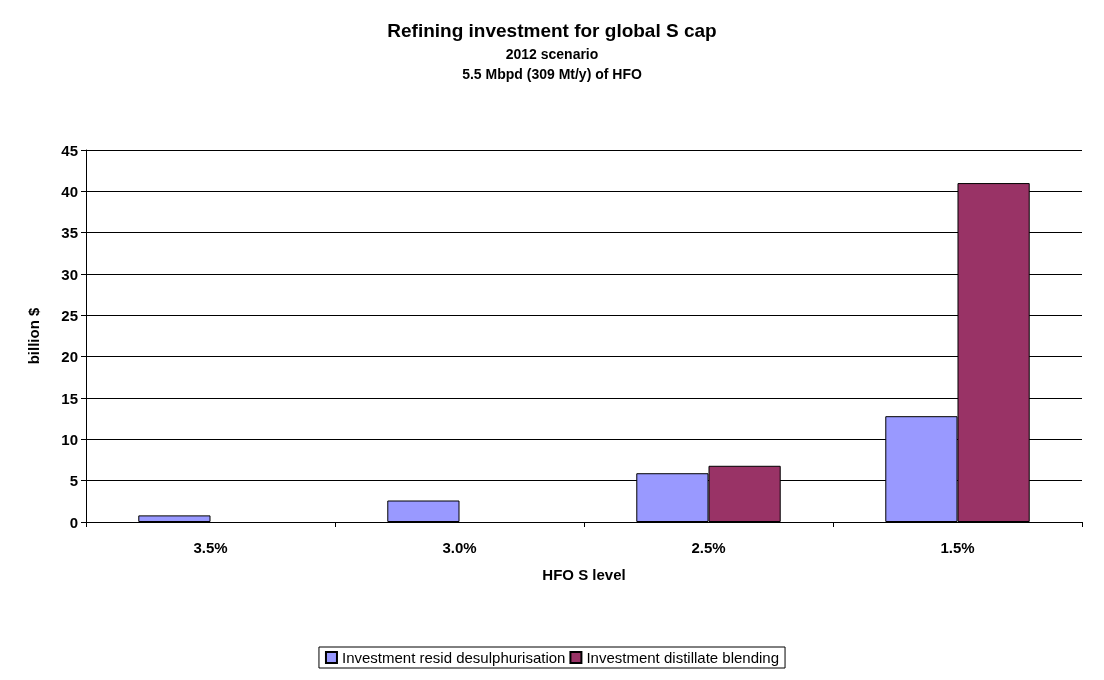 The width and height of the screenshot is (1104, 680). Describe the element at coordinates (453, 657) in the screenshot. I see `legend-label: Investment resid desulphurisation` at that location.